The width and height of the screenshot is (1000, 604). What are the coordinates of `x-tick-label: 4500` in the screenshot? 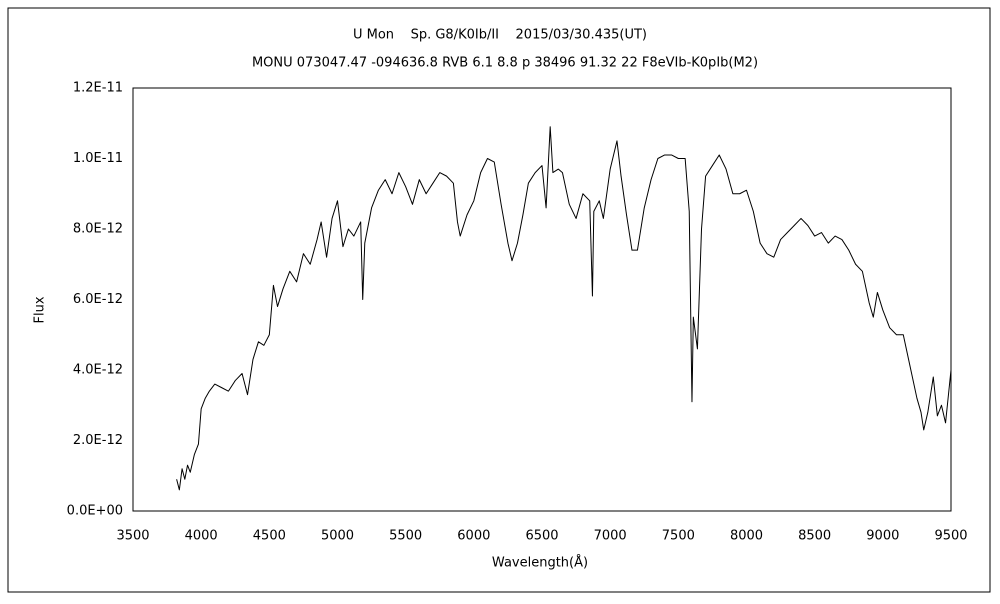 It's located at (269, 536).